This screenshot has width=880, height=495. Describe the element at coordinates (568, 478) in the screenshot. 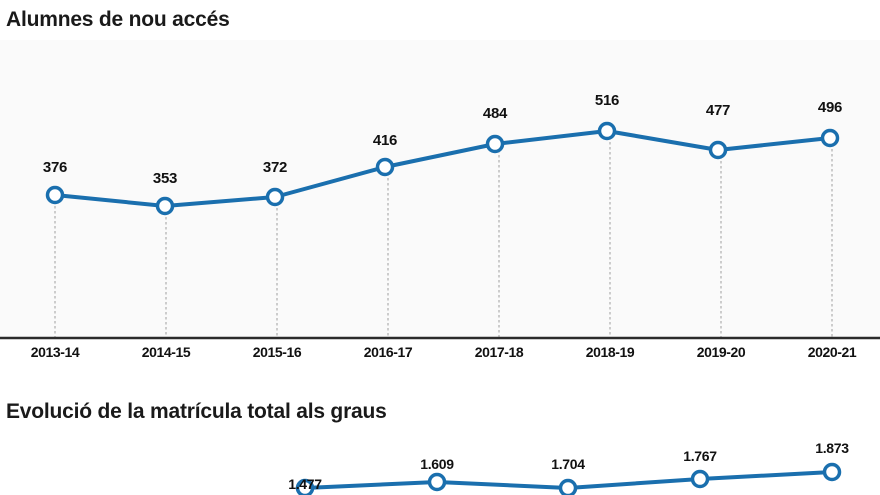

I see `chart-2-plot` at that location.